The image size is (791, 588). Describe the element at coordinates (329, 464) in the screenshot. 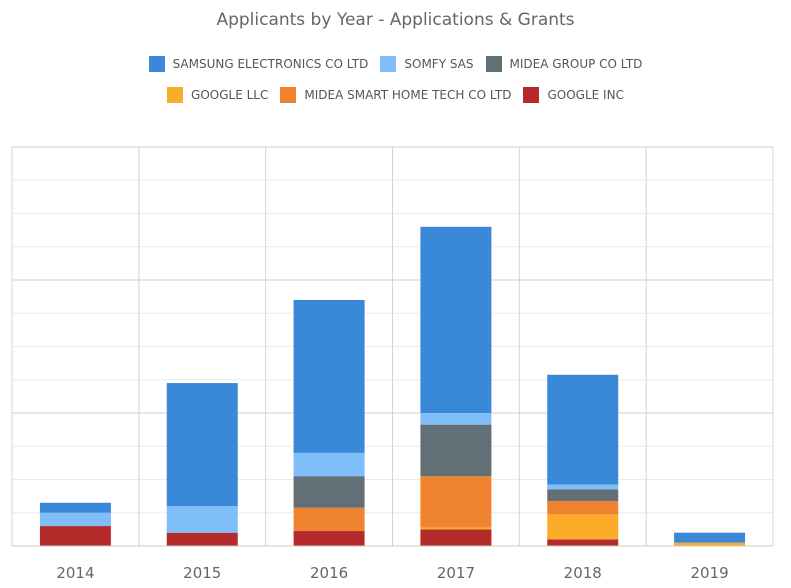

I see `bar-somfy-sas-2016` at that location.